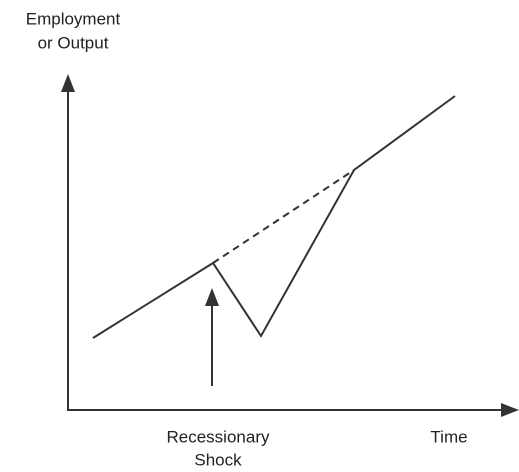 The height and width of the screenshot is (472, 519). I want to click on x-axis-label: Time, so click(448, 436).